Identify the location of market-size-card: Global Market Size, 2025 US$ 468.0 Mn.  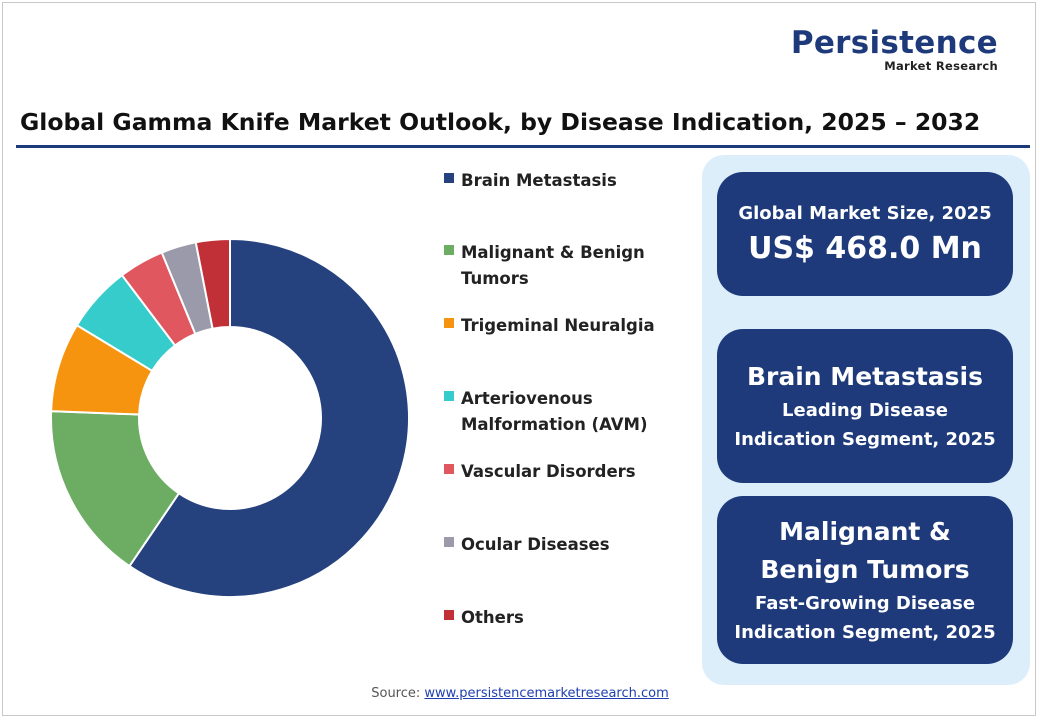
(865, 234).